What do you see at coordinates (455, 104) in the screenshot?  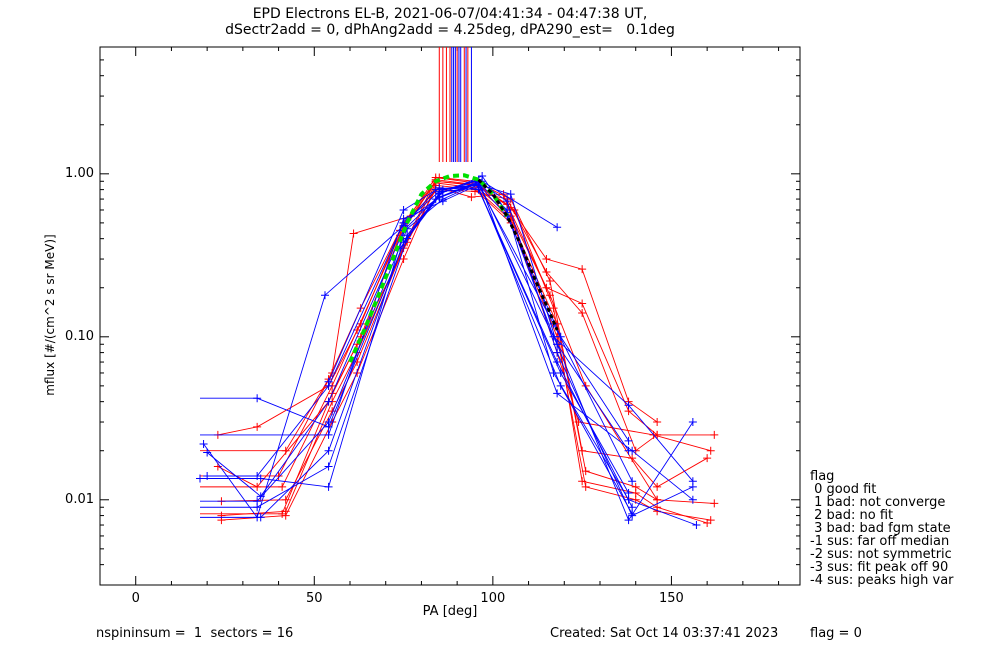 I see `peak-markers` at bounding box center [455, 104].